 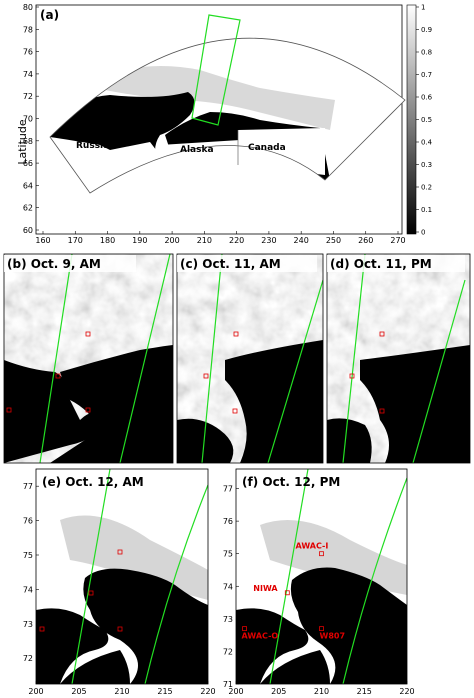 I want to click on panel-d-land-east, so click(x=415, y=404).